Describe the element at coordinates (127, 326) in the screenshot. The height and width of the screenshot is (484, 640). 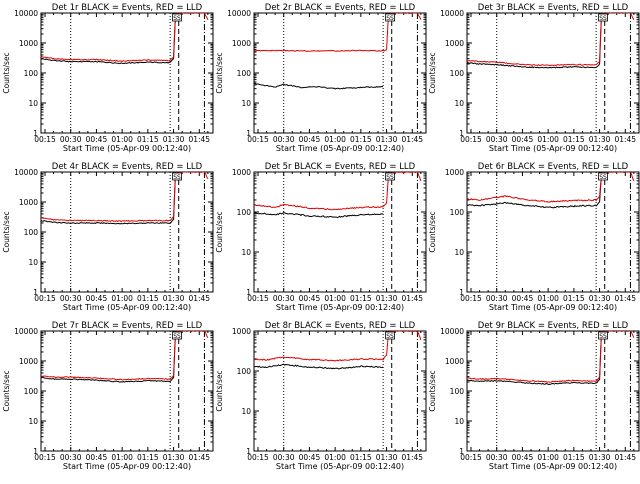
I see `chart-title: Det 7r BLACK = Events, RED = LLD` at that location.